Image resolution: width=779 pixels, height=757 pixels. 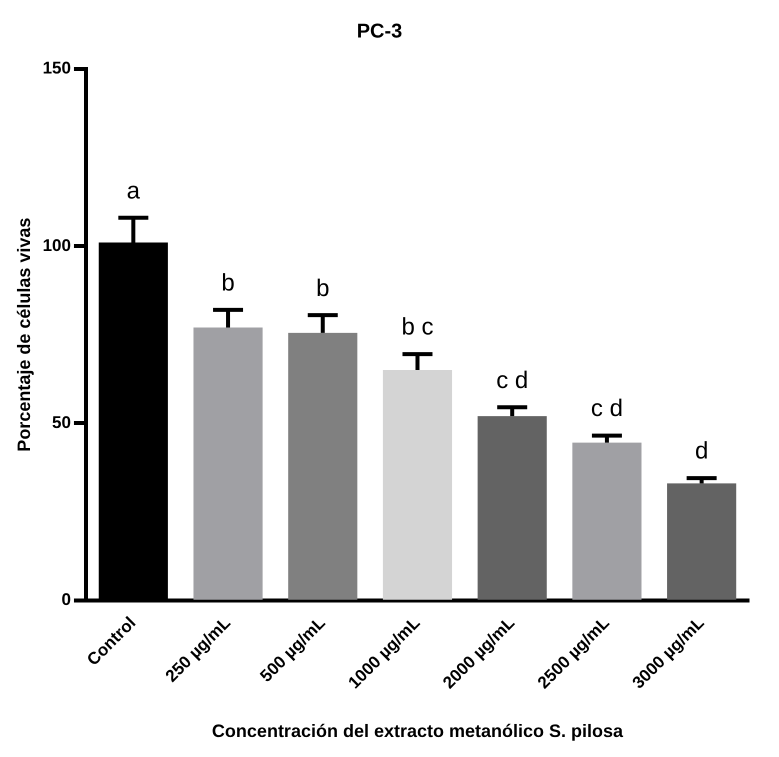 What do you see at coordinates (133, 190) in the screenshot?
I see `annotation: a` at bounding box center [133, 190].